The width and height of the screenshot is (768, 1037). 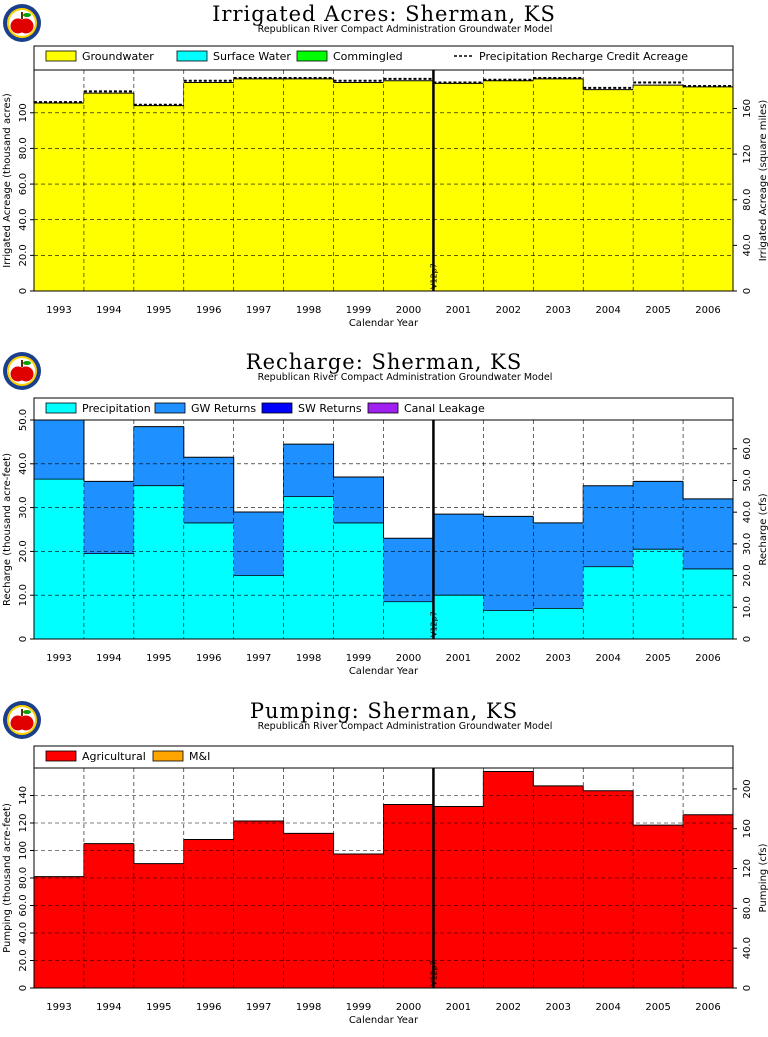 What do you see at coordinates (116, 408) in the screenshot?
I see `legend-label: Precipitation` at bounding box center [116, 408].